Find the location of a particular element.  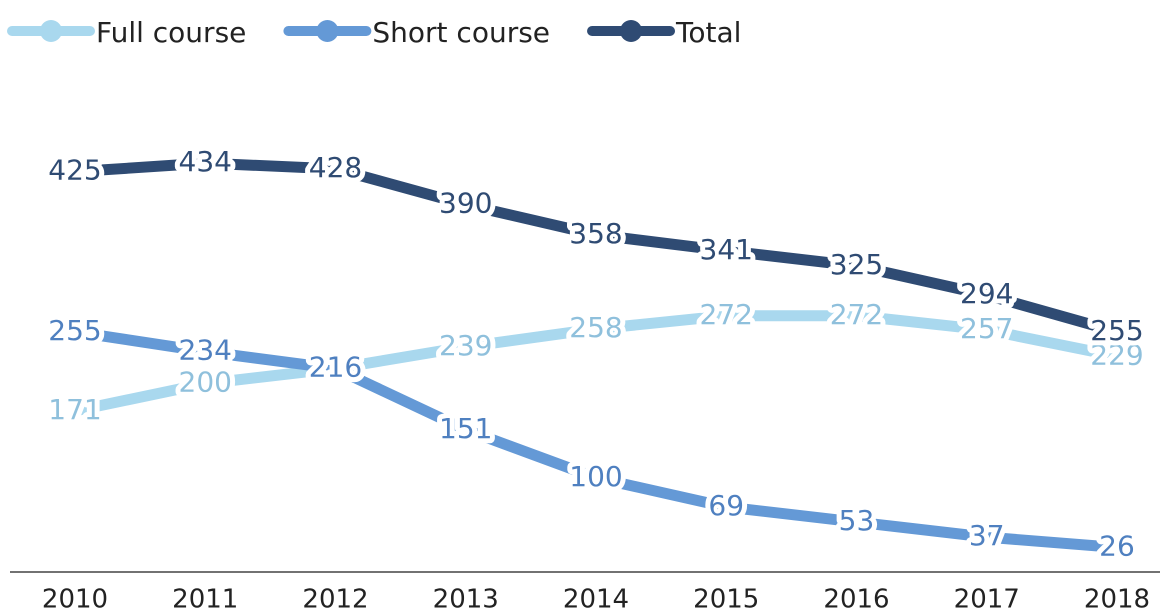

data-label: 390 is located at coordinates (465, 203).